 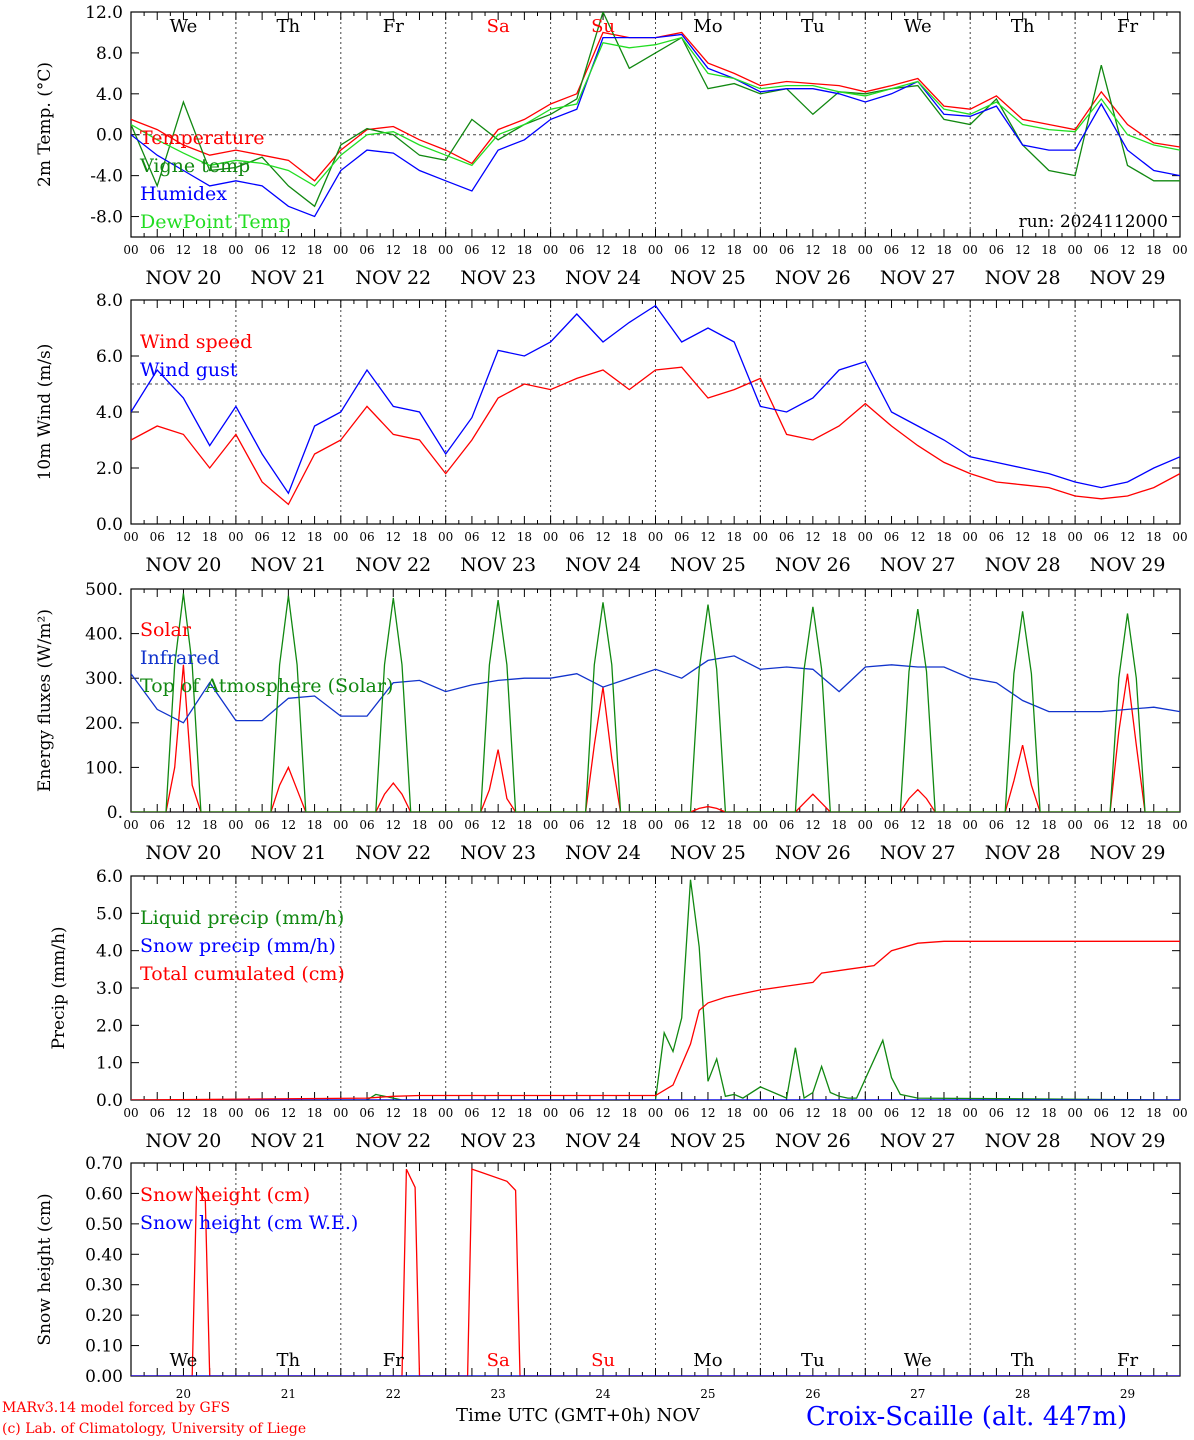 I want to click on y-tick-label: 5.0, so click(x=109, y=914).